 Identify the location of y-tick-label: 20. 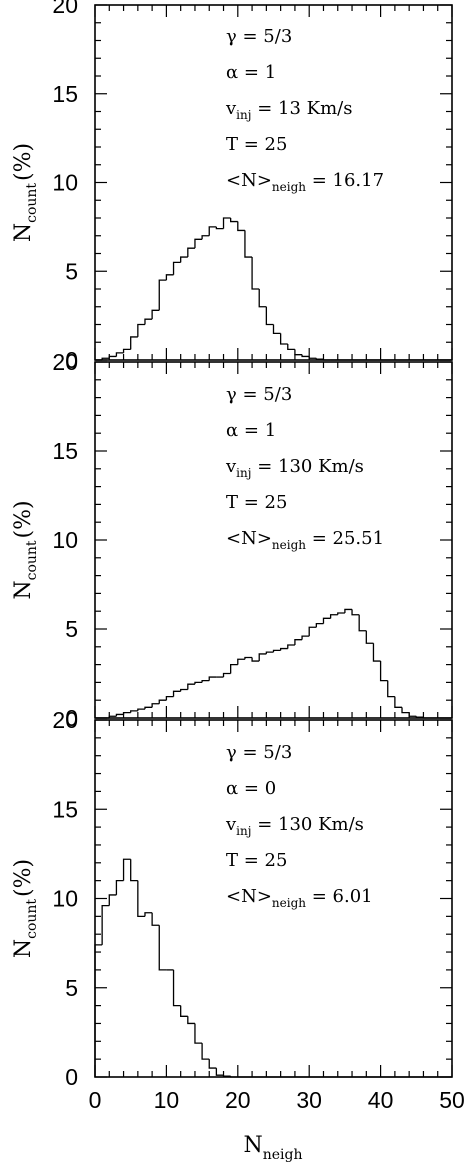
(65, 720).